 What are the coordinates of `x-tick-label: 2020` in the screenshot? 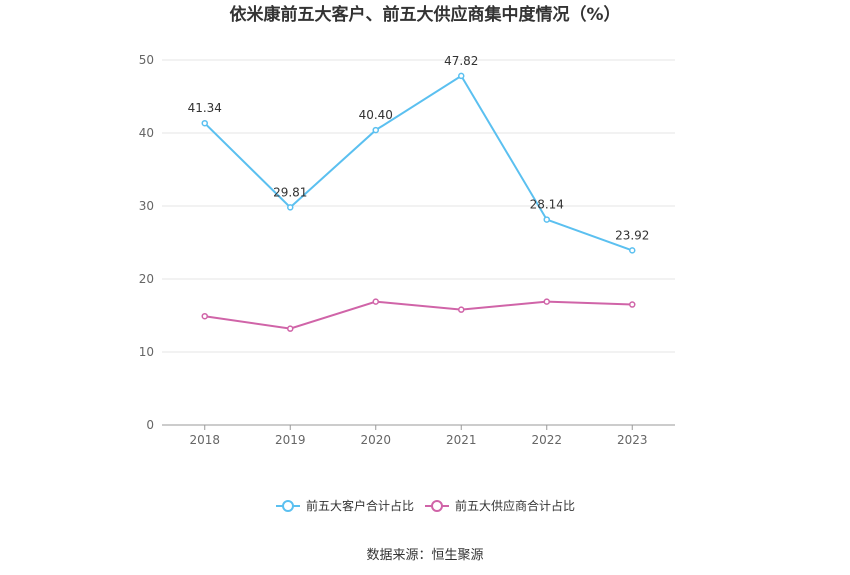 It's located at (375, 440).